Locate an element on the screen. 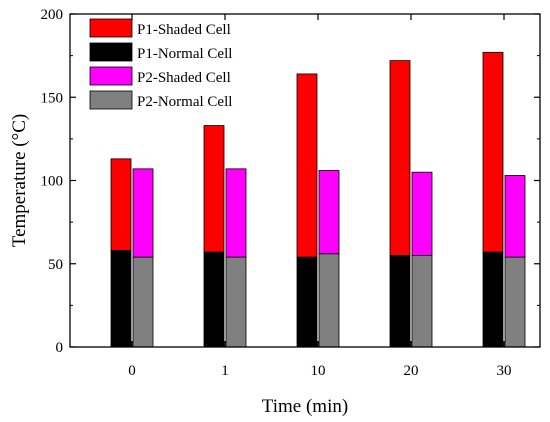 The height and width of the screenshot is (422, 550). legend-label: P1-Normal Cell is located at coordinates (184, 54).